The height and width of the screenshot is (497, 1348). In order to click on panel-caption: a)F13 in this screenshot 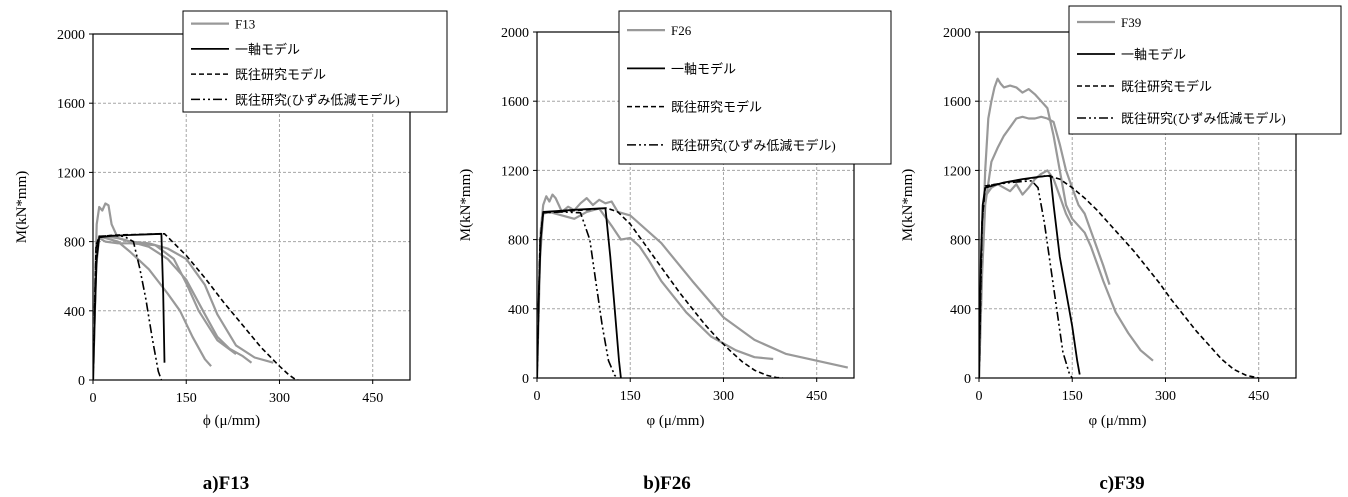, I will do `click(226, 483)`.